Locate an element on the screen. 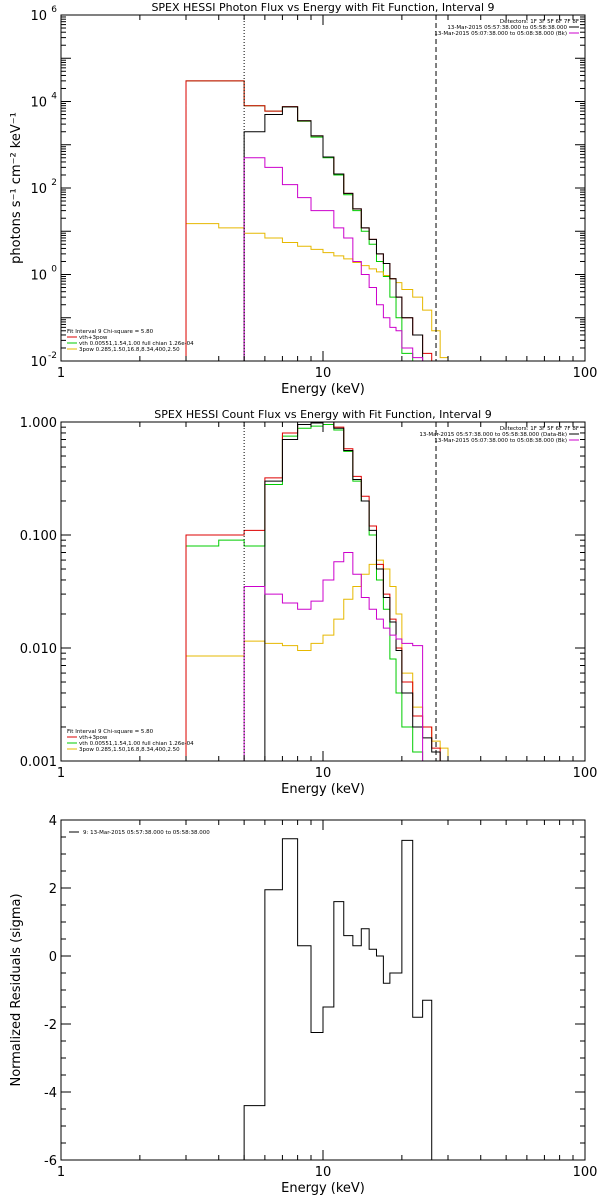 This screenshot has width=600, height=1200. y-tick-label: -2 is located at coordinates (50, 1025).